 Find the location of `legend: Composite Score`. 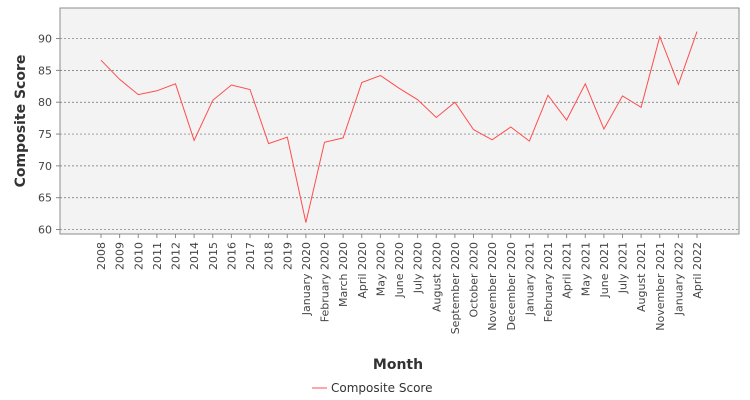

legend: Composite Score is located at coordinates (372, 388).